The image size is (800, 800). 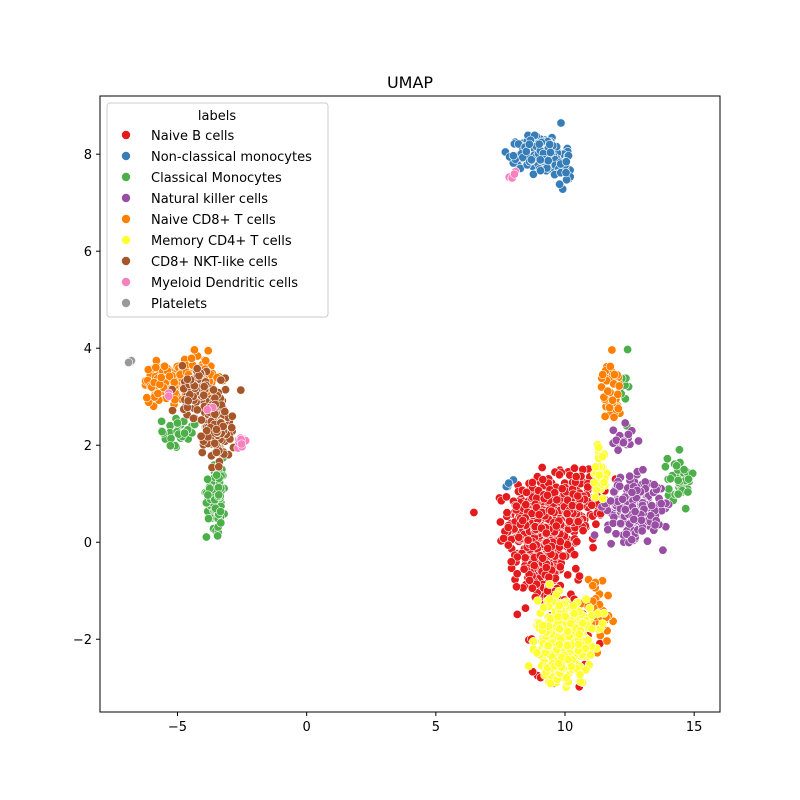 I want to click on x-axis: −5 0 5 10 15, so click(x=435, y=723).